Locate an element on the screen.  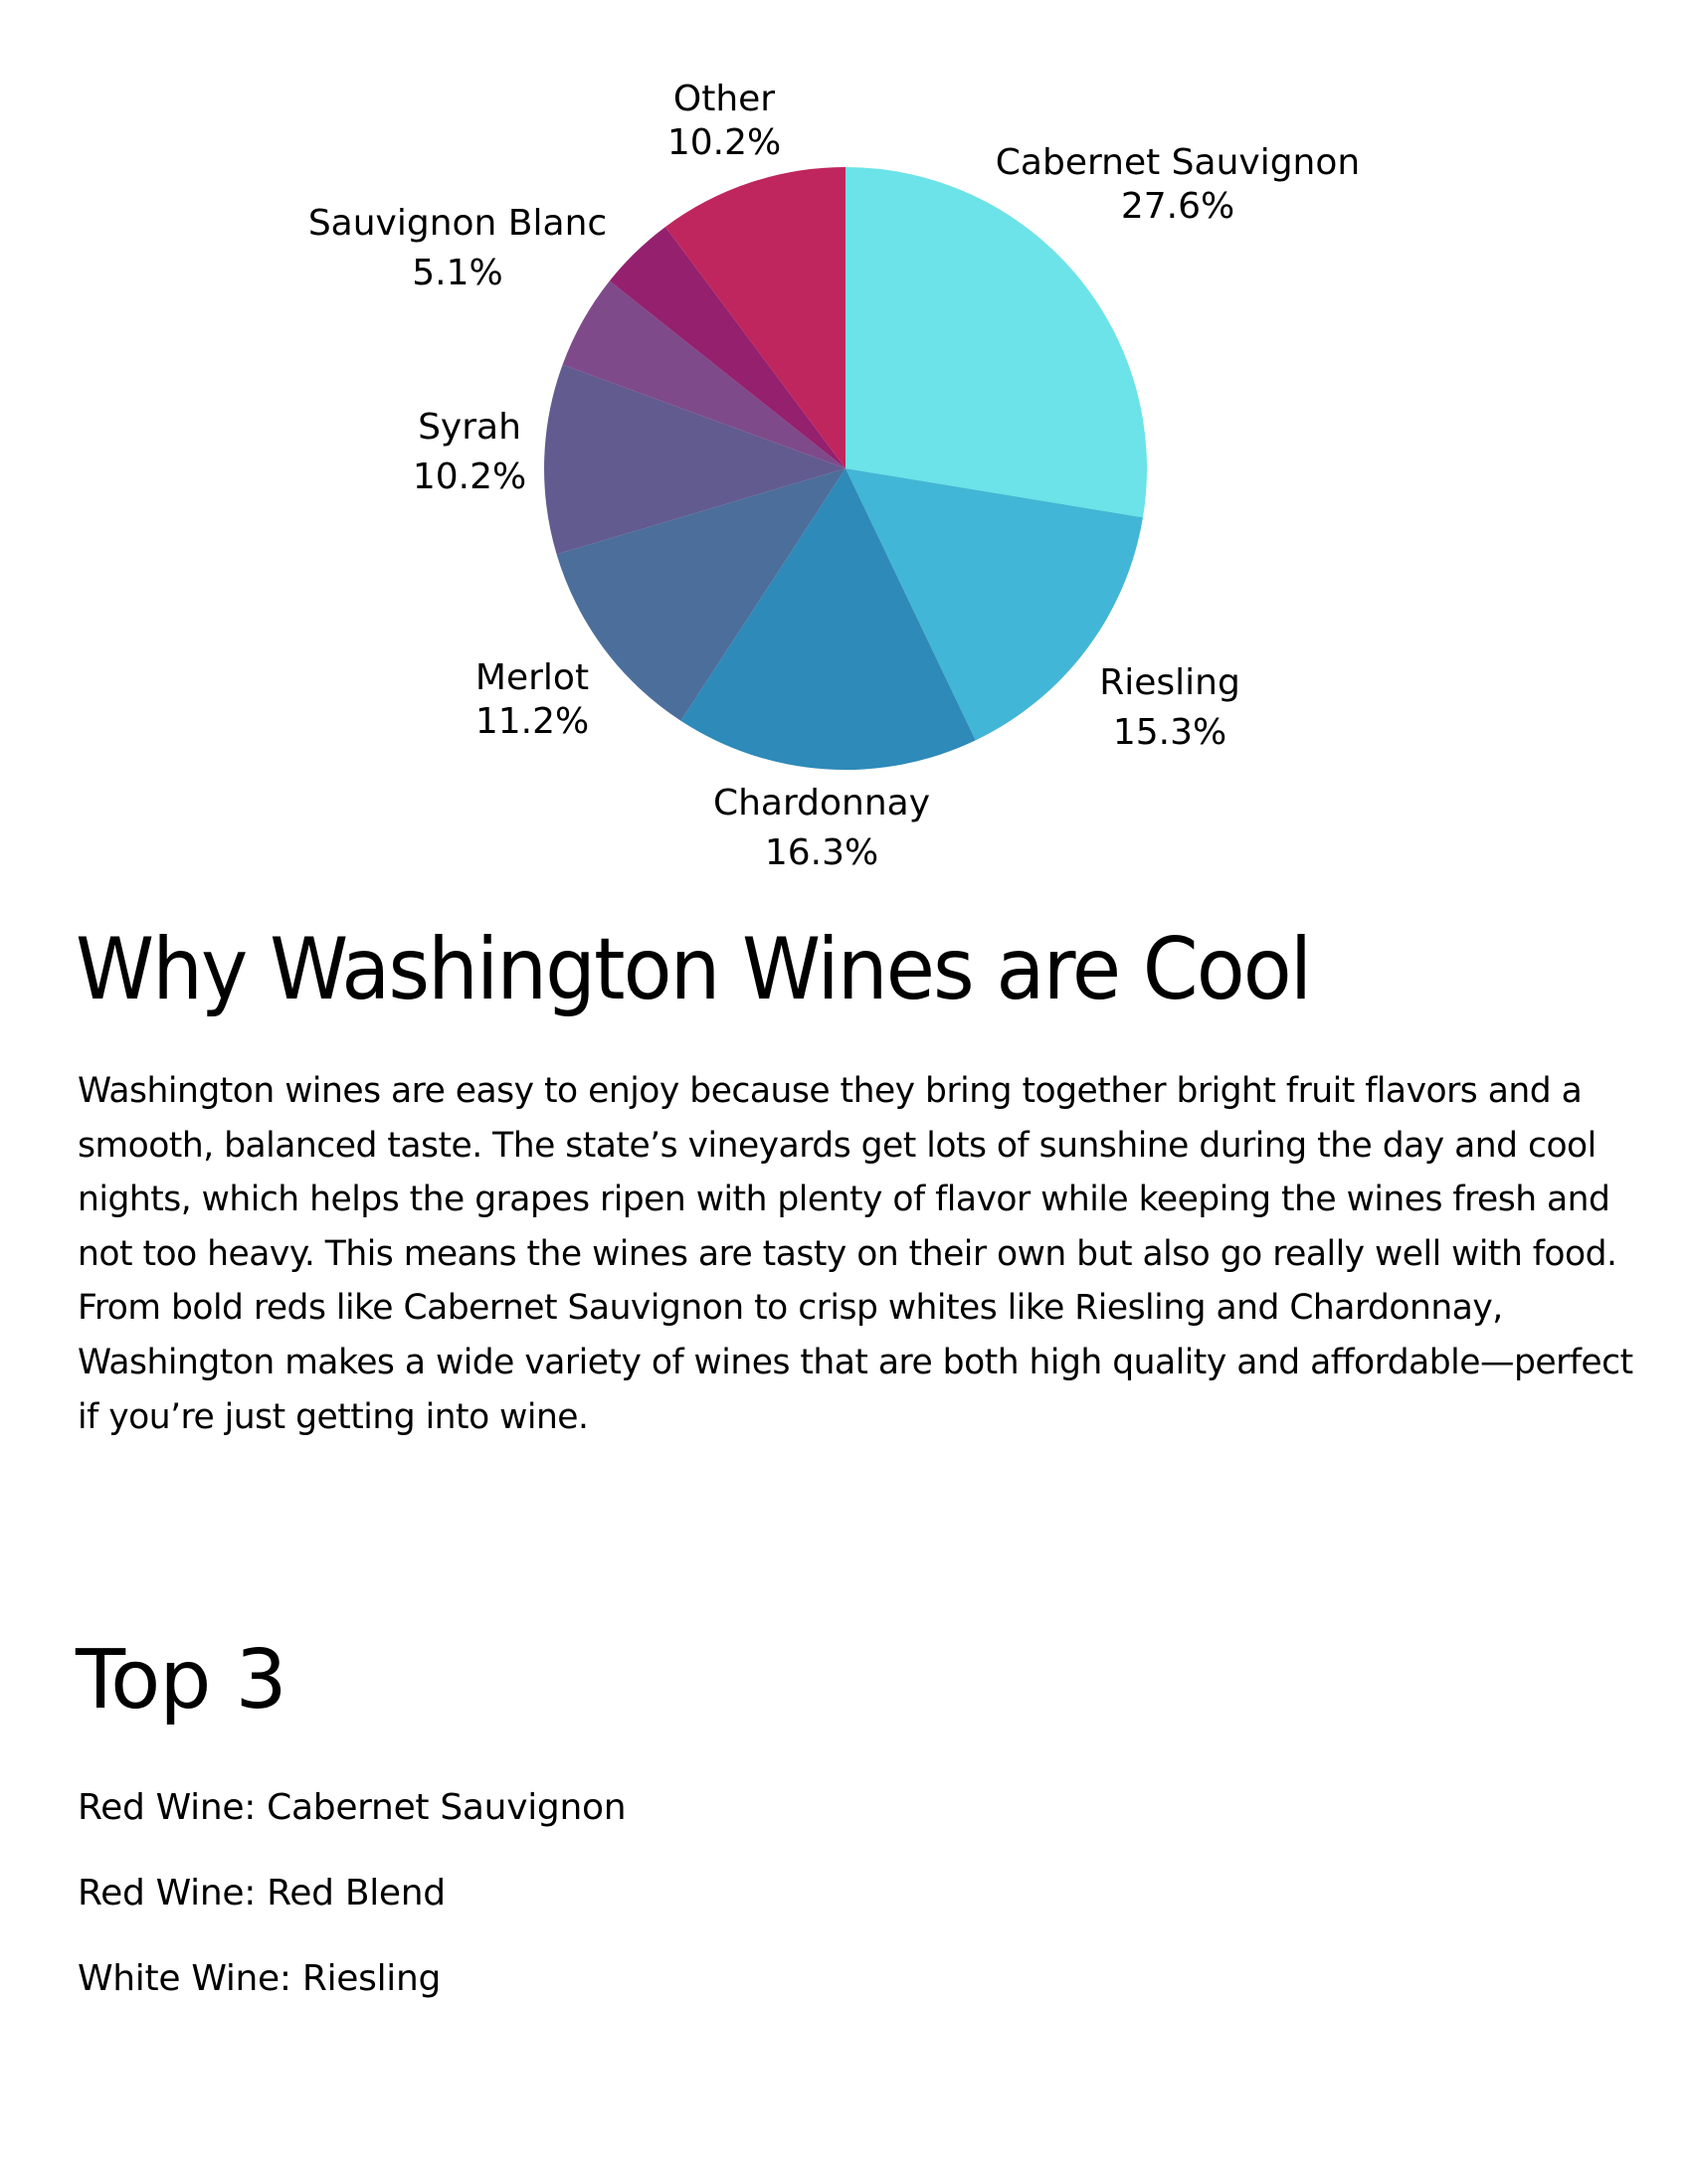
label-cabernet: Cabernet Sauvignon 27.6% is located at coordinates (1178, 185).